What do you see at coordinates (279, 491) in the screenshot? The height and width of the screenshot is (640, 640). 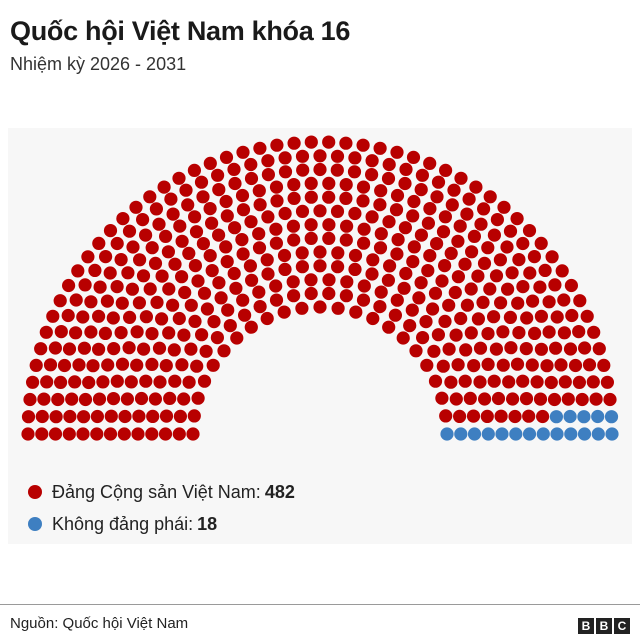 I see `legend-value-cpv: 482` at bounding box center [279, 491].